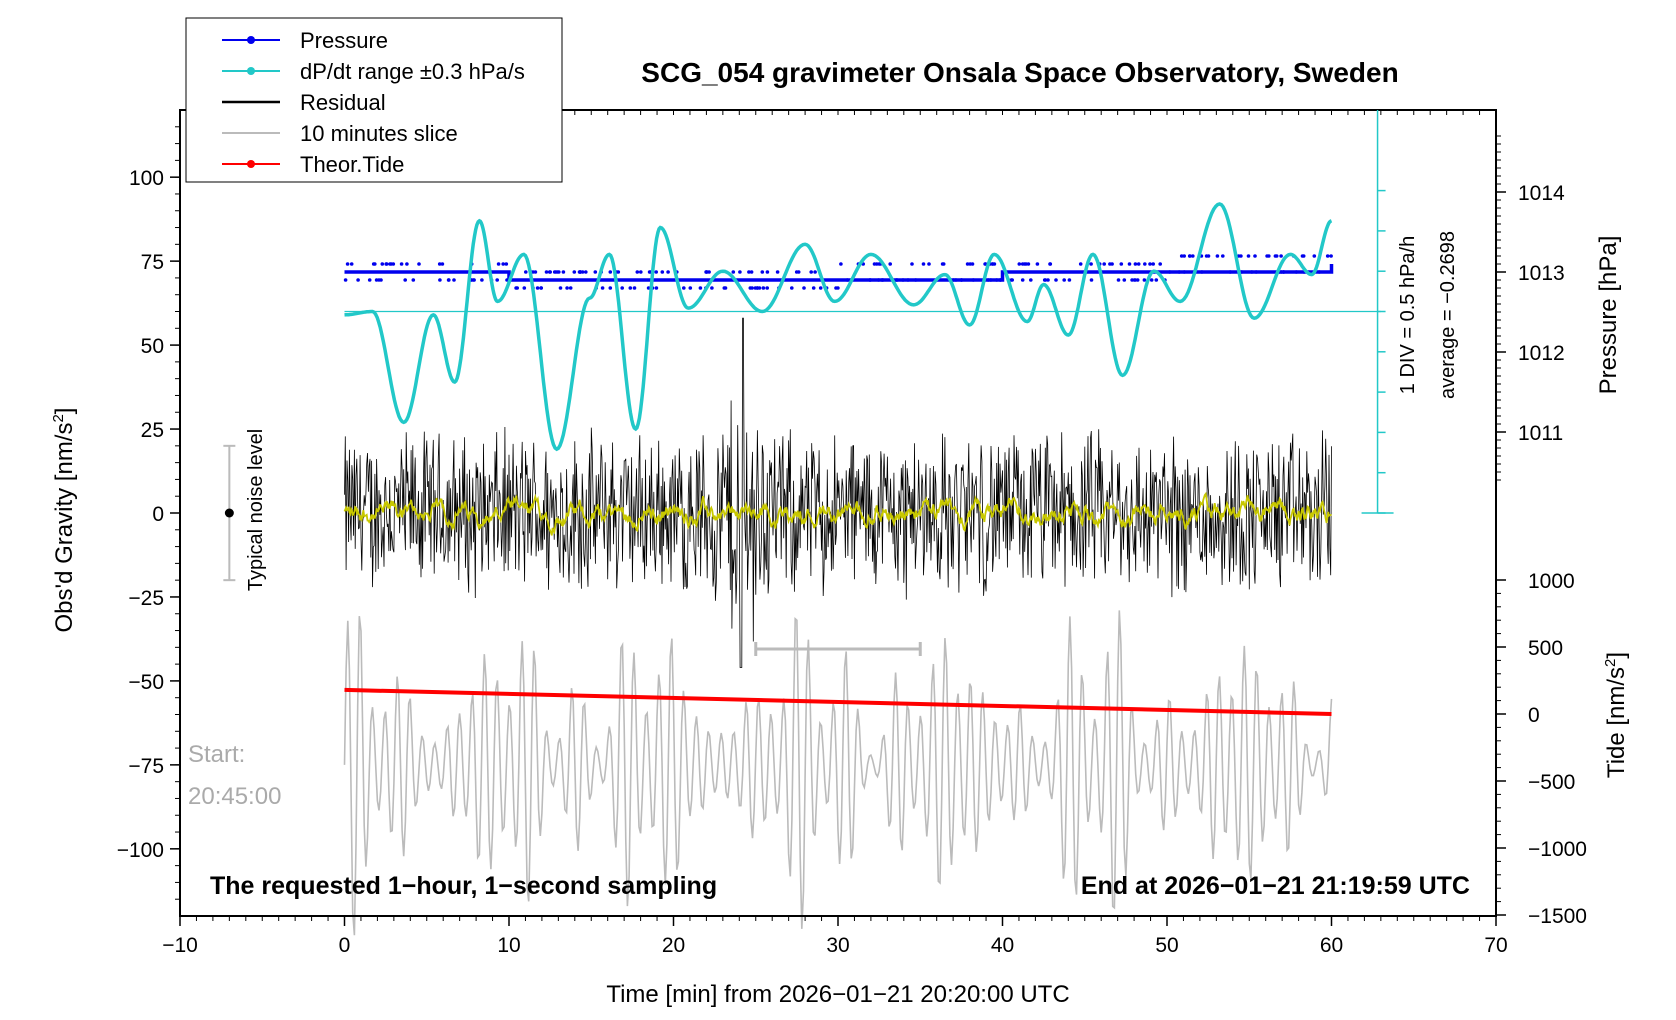  What do you see at coordinates (837, 945) in the screenshot?
I see `x-tick-label: 30` at bounding box center [837, 945].